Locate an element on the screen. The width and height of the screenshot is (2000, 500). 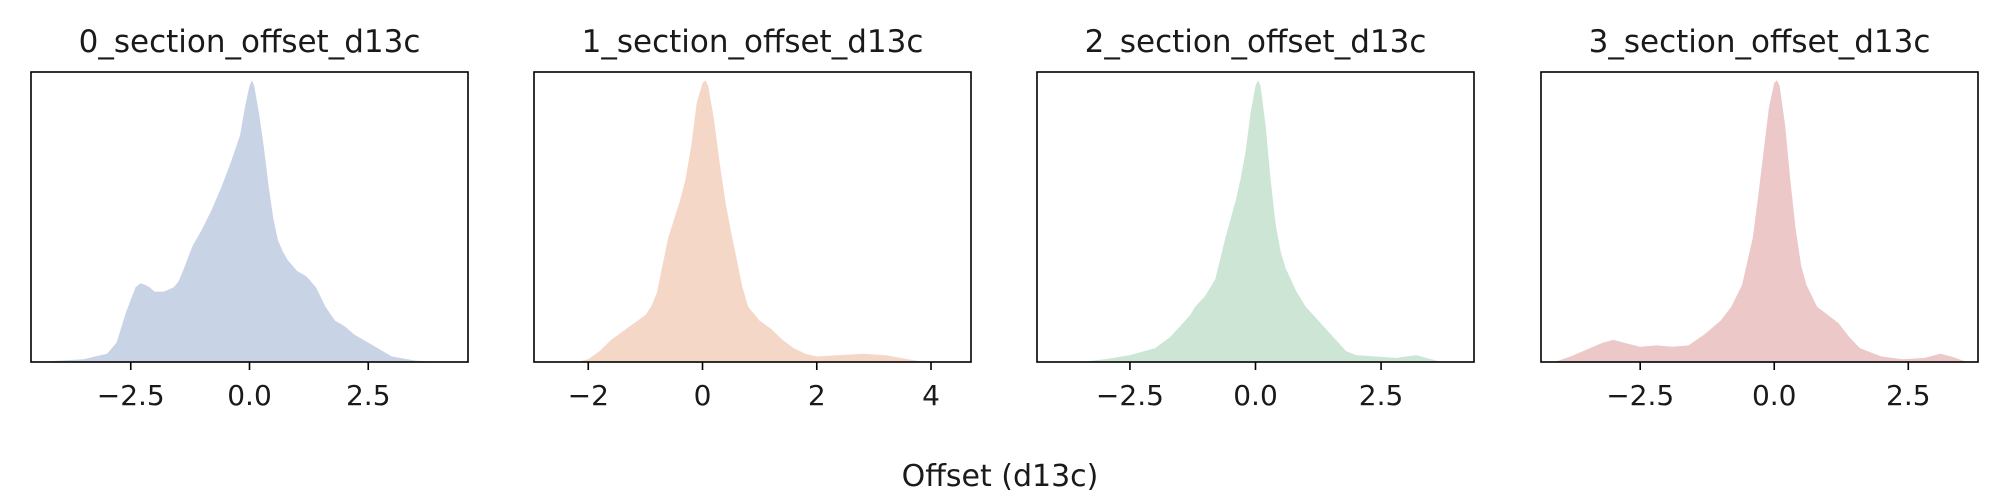
x-tick-label-0-2: 2.5 is located at coordinates (368, 395).